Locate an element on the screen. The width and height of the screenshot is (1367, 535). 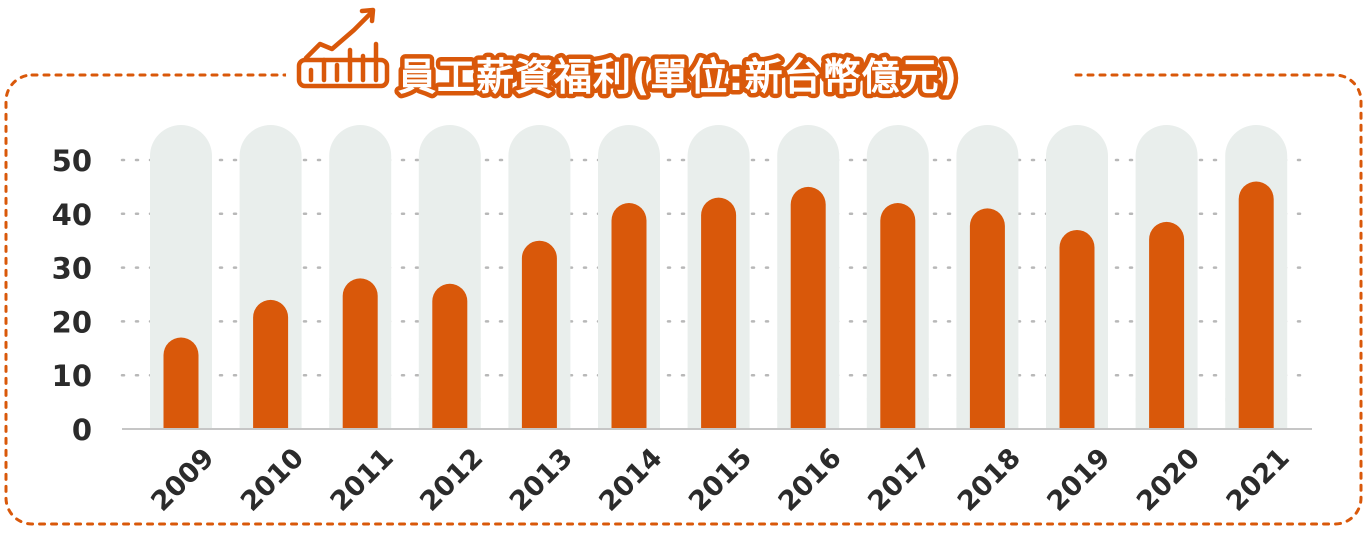
x-tick-label: 2014 is located at coordinates (630, 479).